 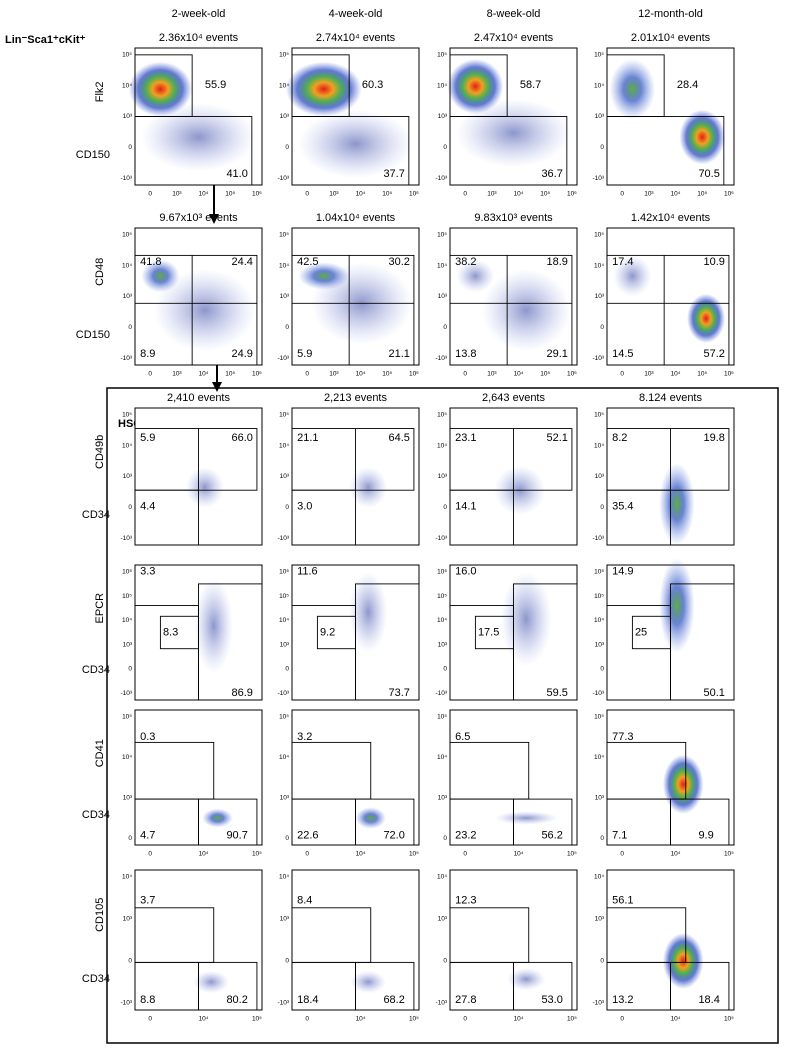 I want to click on gate-value: 22.6, so click(x=307, y=835).